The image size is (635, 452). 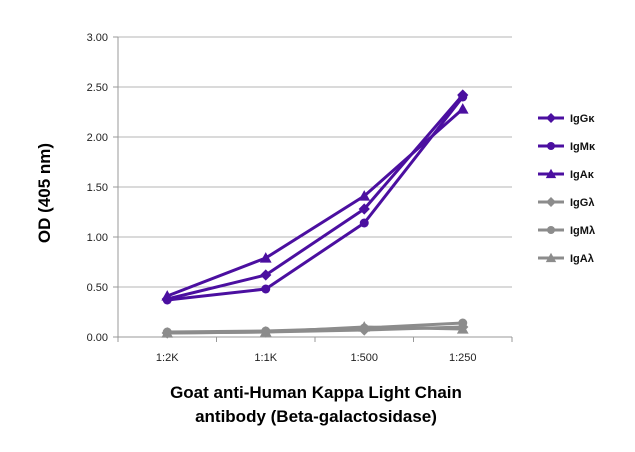 I want to click on y-axis-label: OD (405 nm), so click(x=44, y=193).